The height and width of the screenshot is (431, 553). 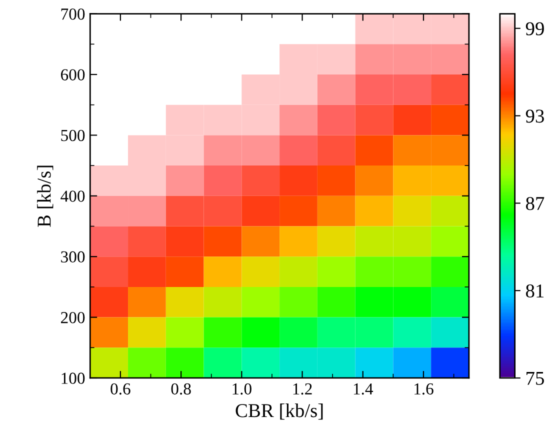 What do you see at coordinates (535, 116) in the screenshot?
I see `color-bar-label: 93` at bounding box center [535, 116].